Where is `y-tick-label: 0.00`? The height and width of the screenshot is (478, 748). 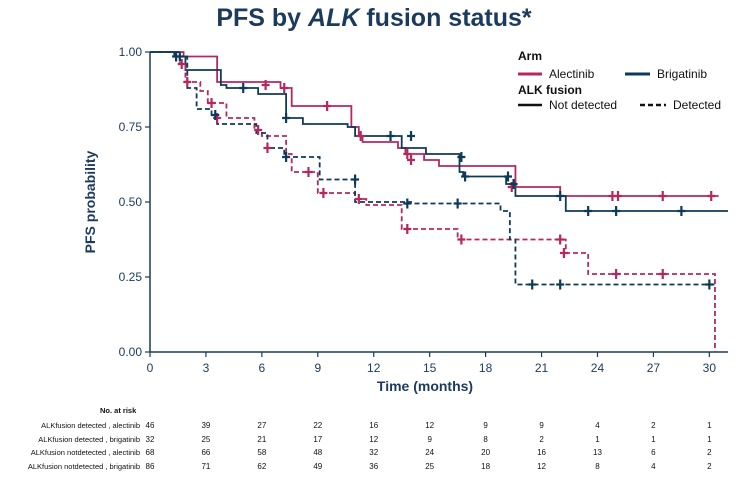
y-tick-label: 0.00 is located at coordinates (131, 352).